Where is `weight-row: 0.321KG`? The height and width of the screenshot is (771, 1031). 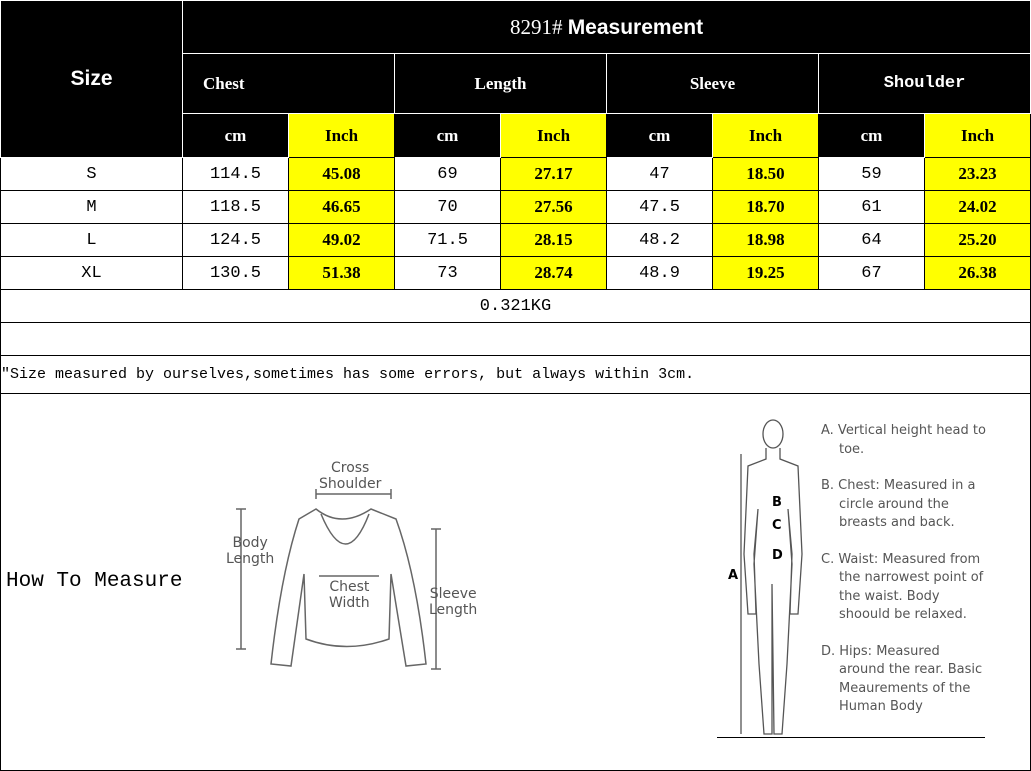
weight-row: 0.321KG is located at coordinates (515, 306).